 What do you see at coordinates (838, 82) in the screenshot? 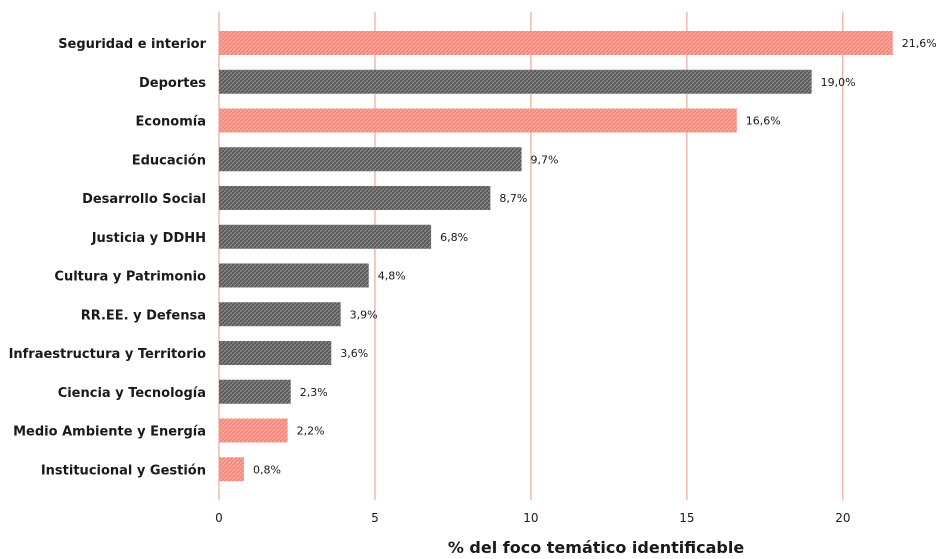
I see `data-label: 19,0%` at bounding box center [838, 82].